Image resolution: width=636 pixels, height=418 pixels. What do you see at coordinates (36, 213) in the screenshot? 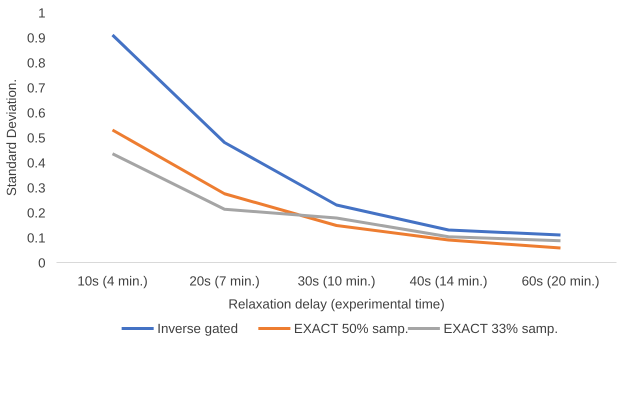
I see `y-tick-label: 0.2` at bounding box center [36, 213].